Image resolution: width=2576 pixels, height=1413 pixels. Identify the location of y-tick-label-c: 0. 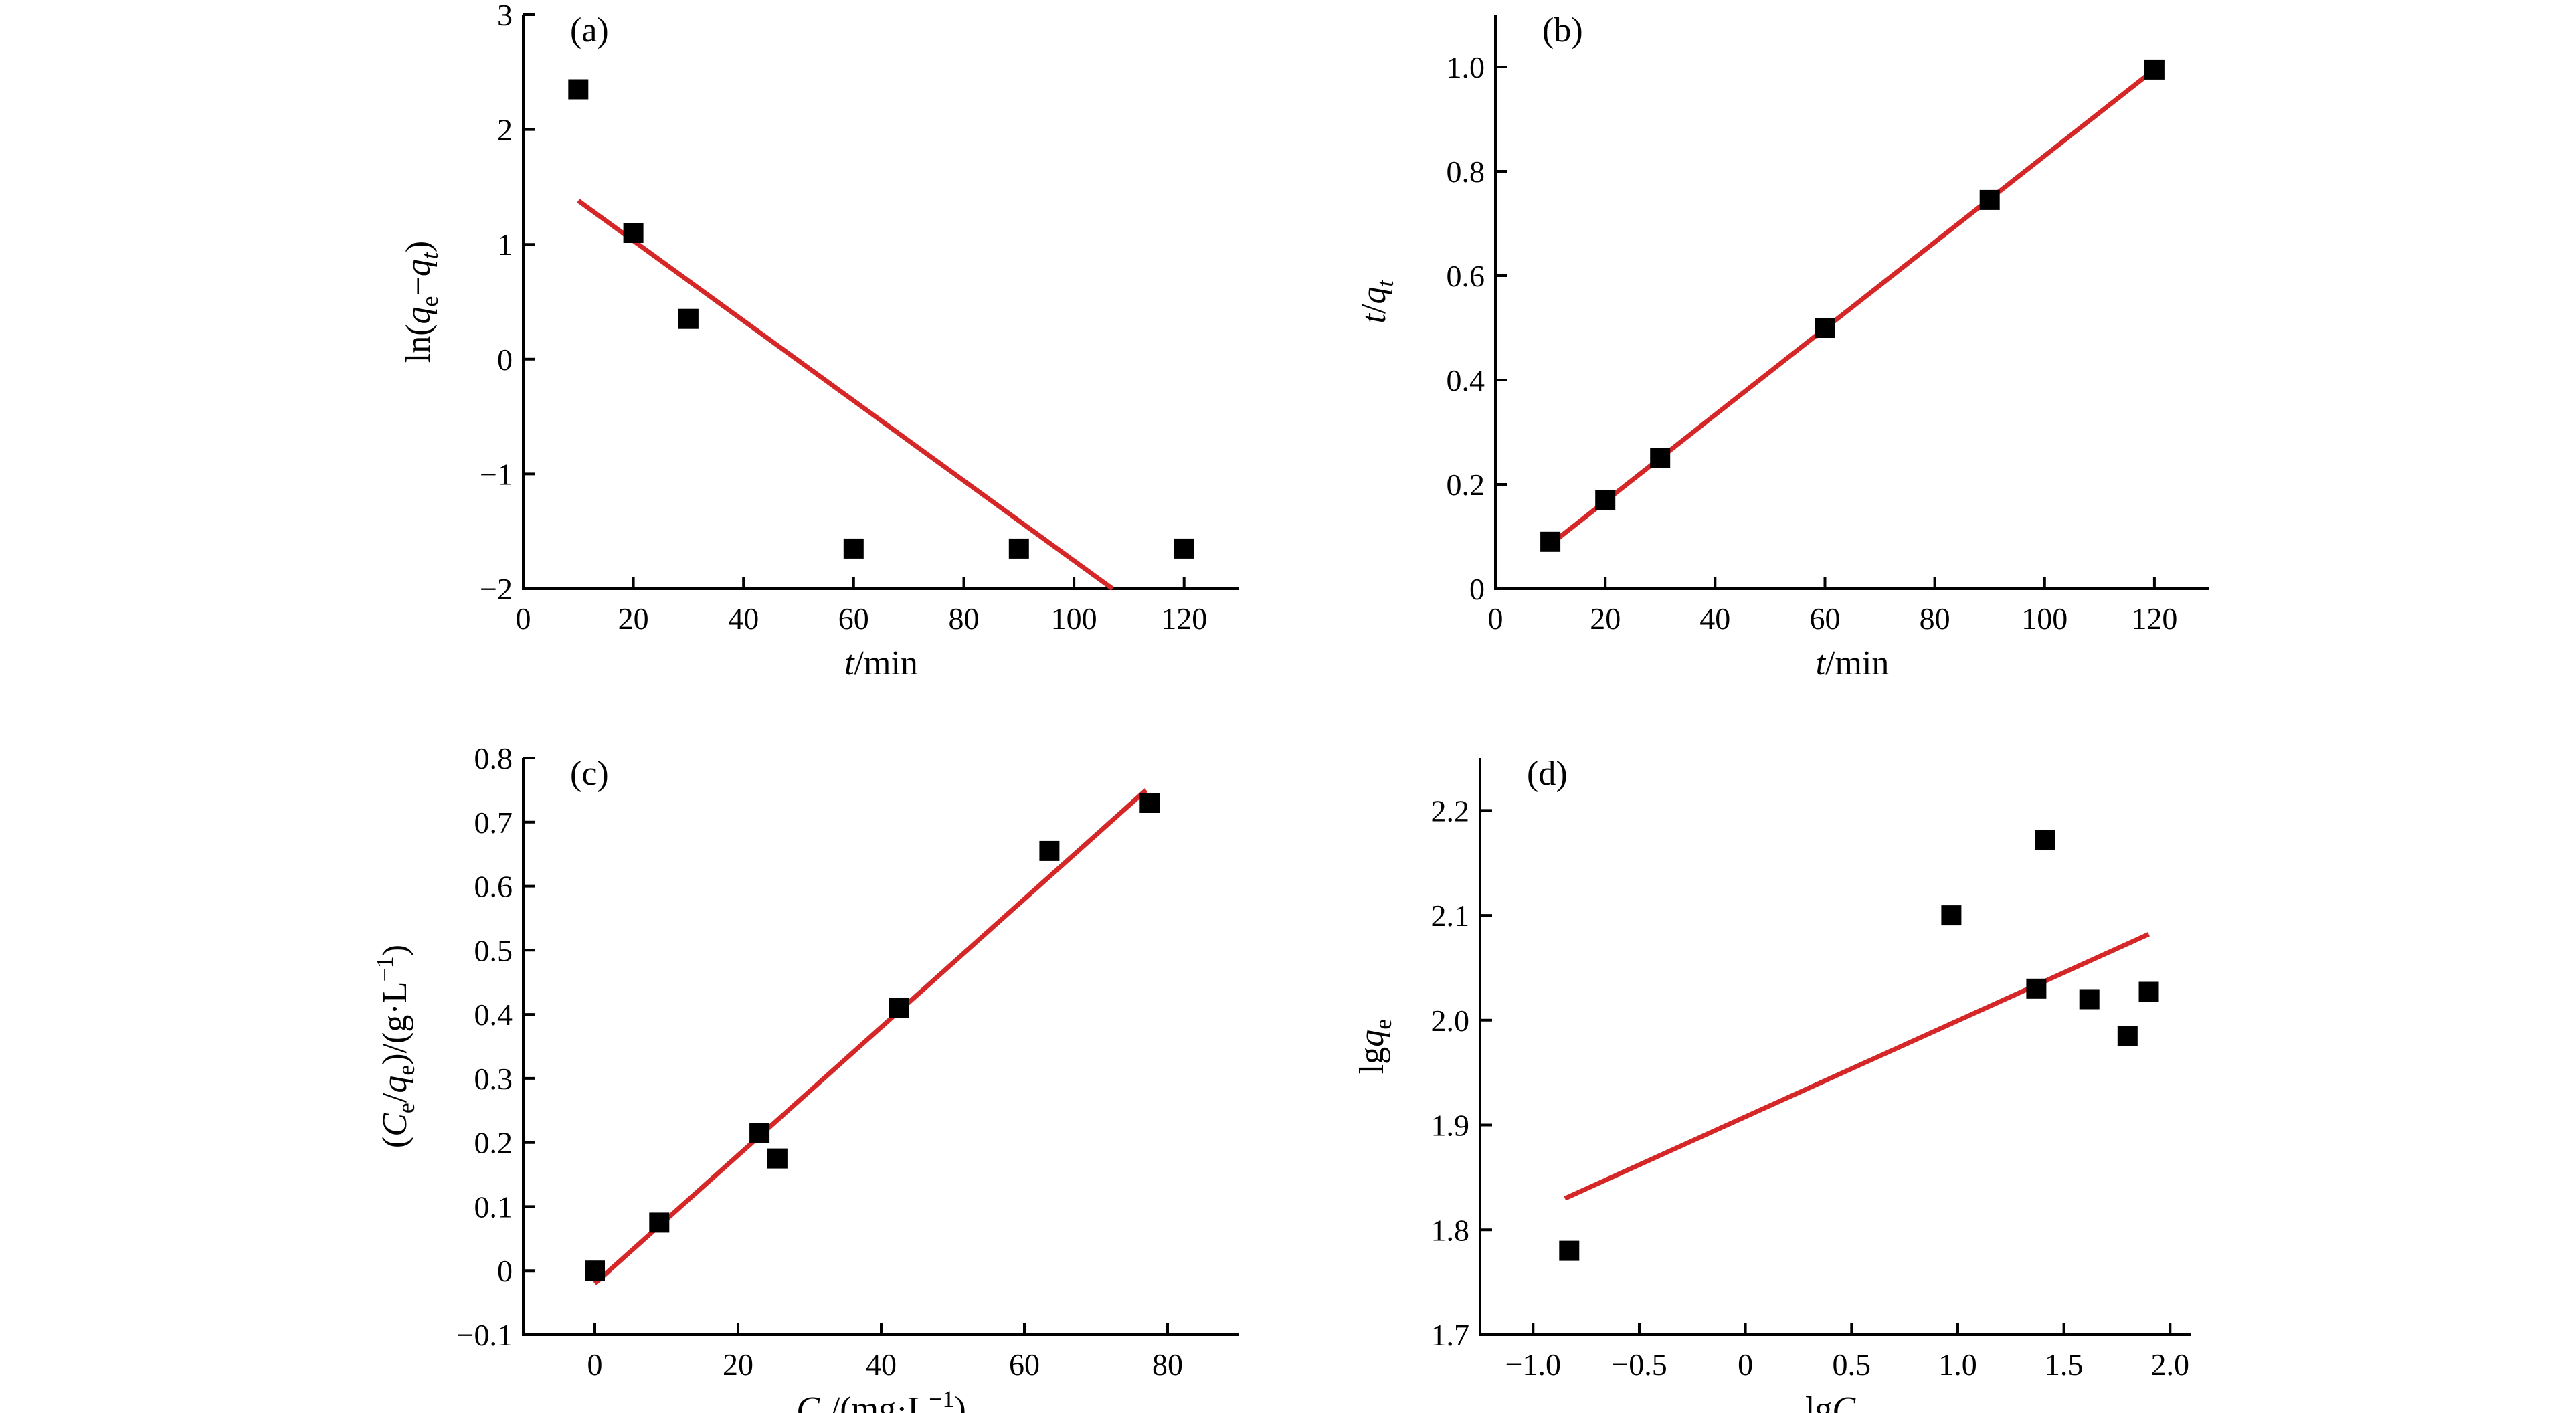
(505, 1271).